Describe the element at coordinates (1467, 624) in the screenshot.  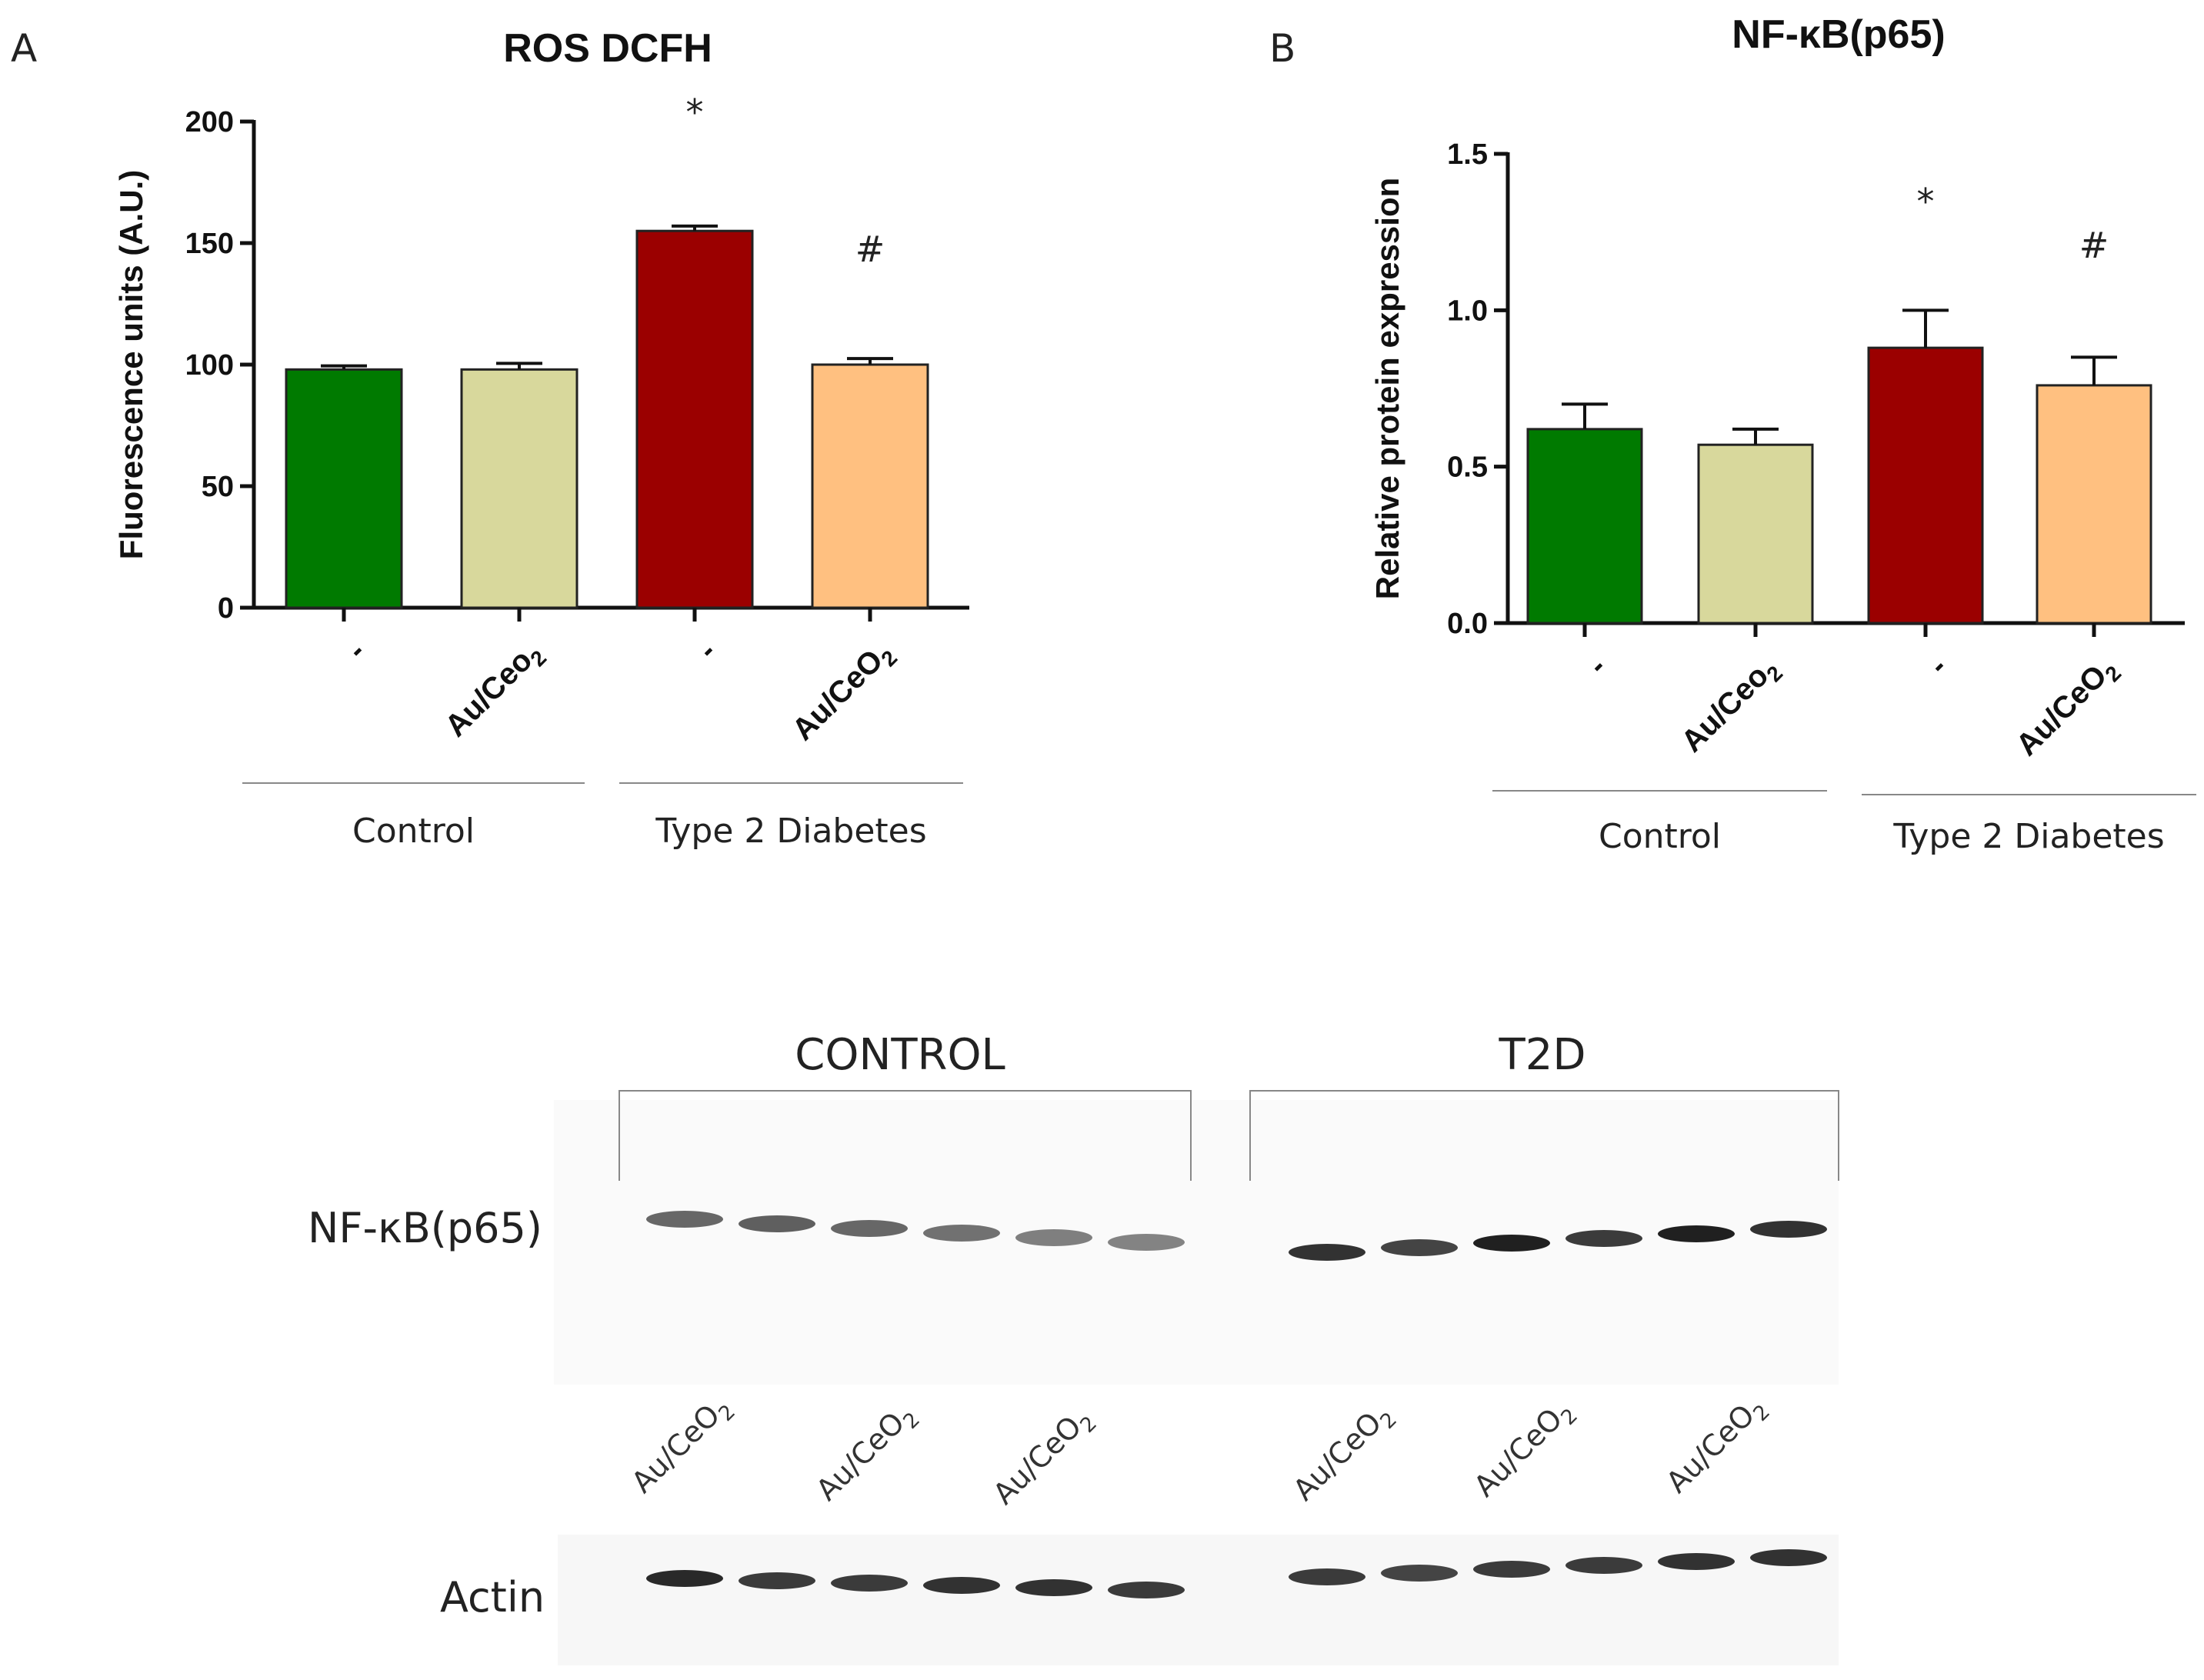
I see `y-tick-label: 0.0` at that location.